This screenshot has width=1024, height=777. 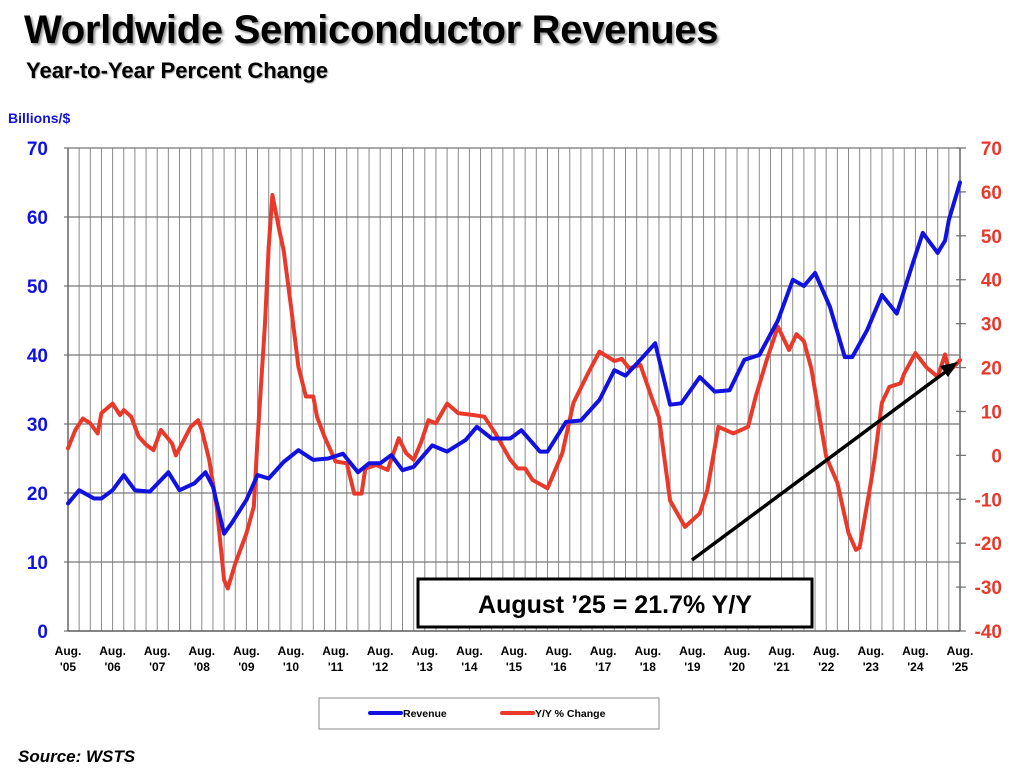 What do you see at coordinates (42, 632) in the screenshot?
I see `left-axis-tick-label: 0` at bounding box center [42, 632].